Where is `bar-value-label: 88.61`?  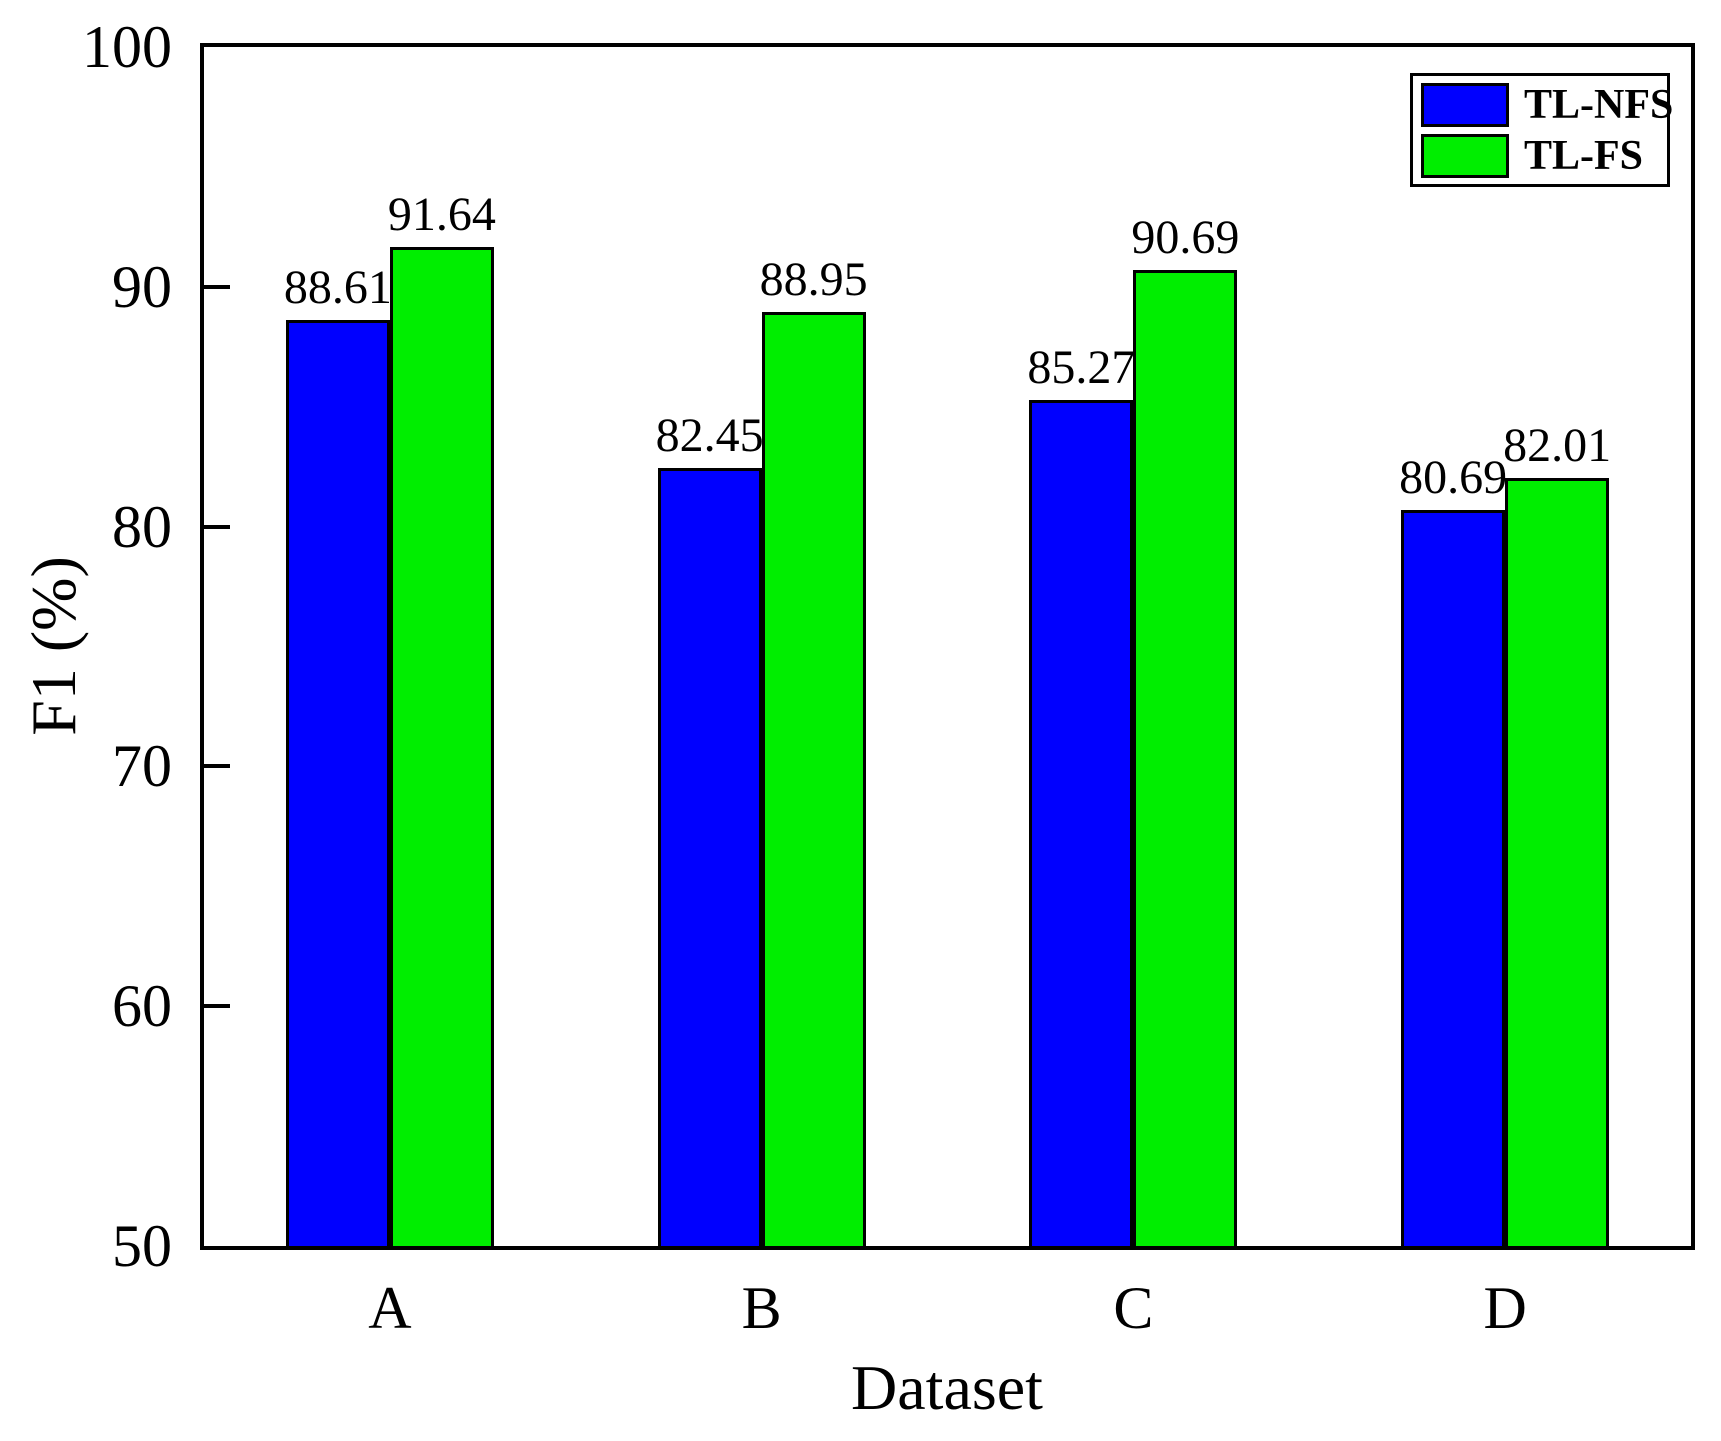
bar-value-label: 88.61 is located at coordinates (337, 288).